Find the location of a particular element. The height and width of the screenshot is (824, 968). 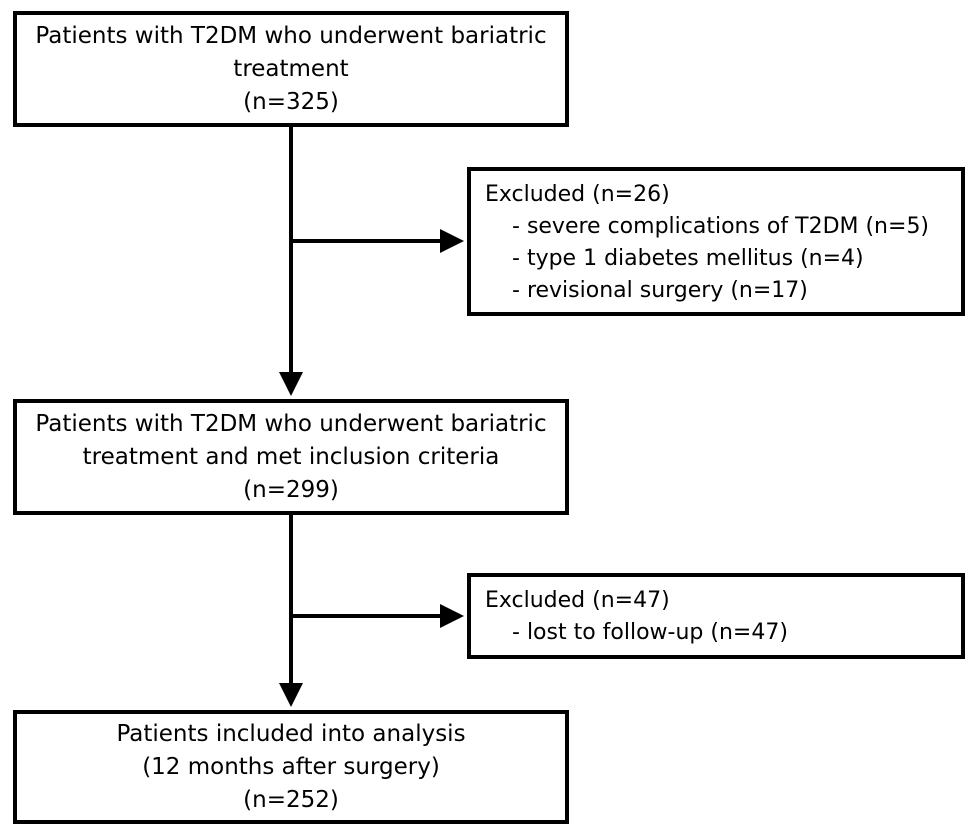

initial-cohort-line2: treatment is located at coordinates (291, 68).